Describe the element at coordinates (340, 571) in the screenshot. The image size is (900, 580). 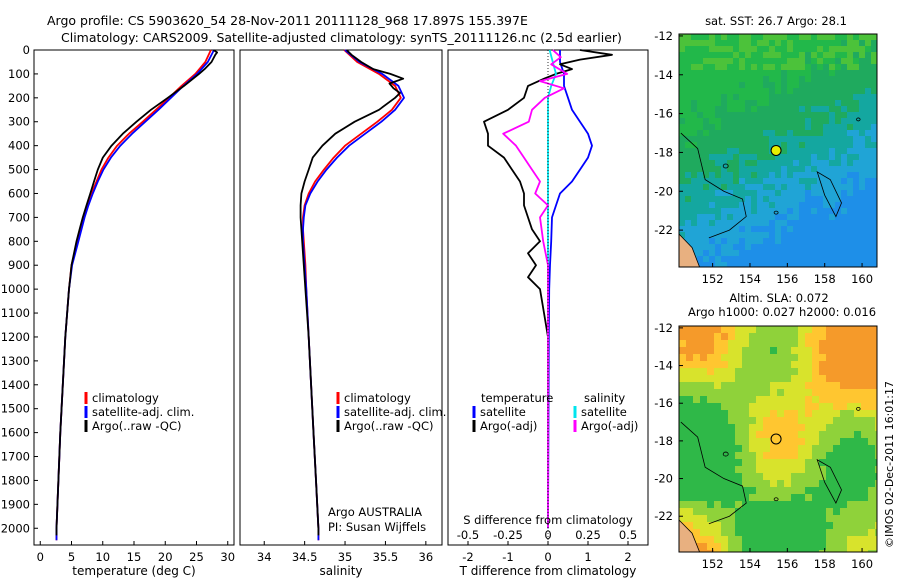
I see `salinity-x-label: salinity` at that location.